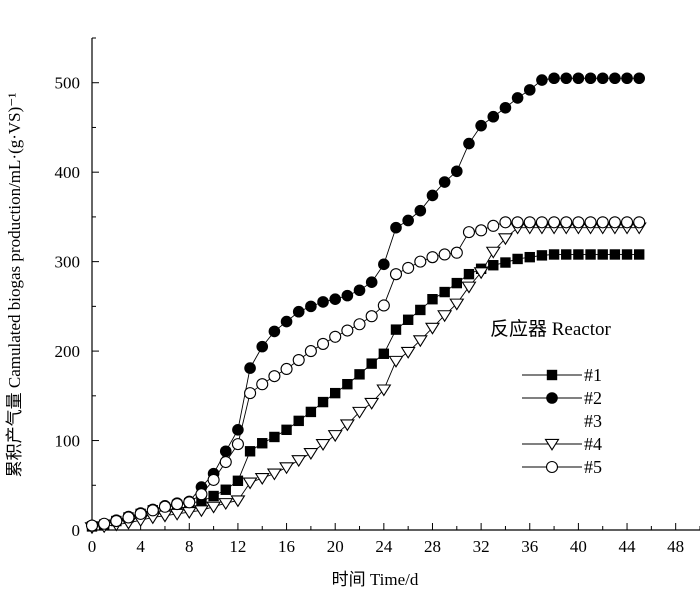 The height and width of the screenshot is (595, 700). I want to click on x-tick-label: 40, so click(578, 546).